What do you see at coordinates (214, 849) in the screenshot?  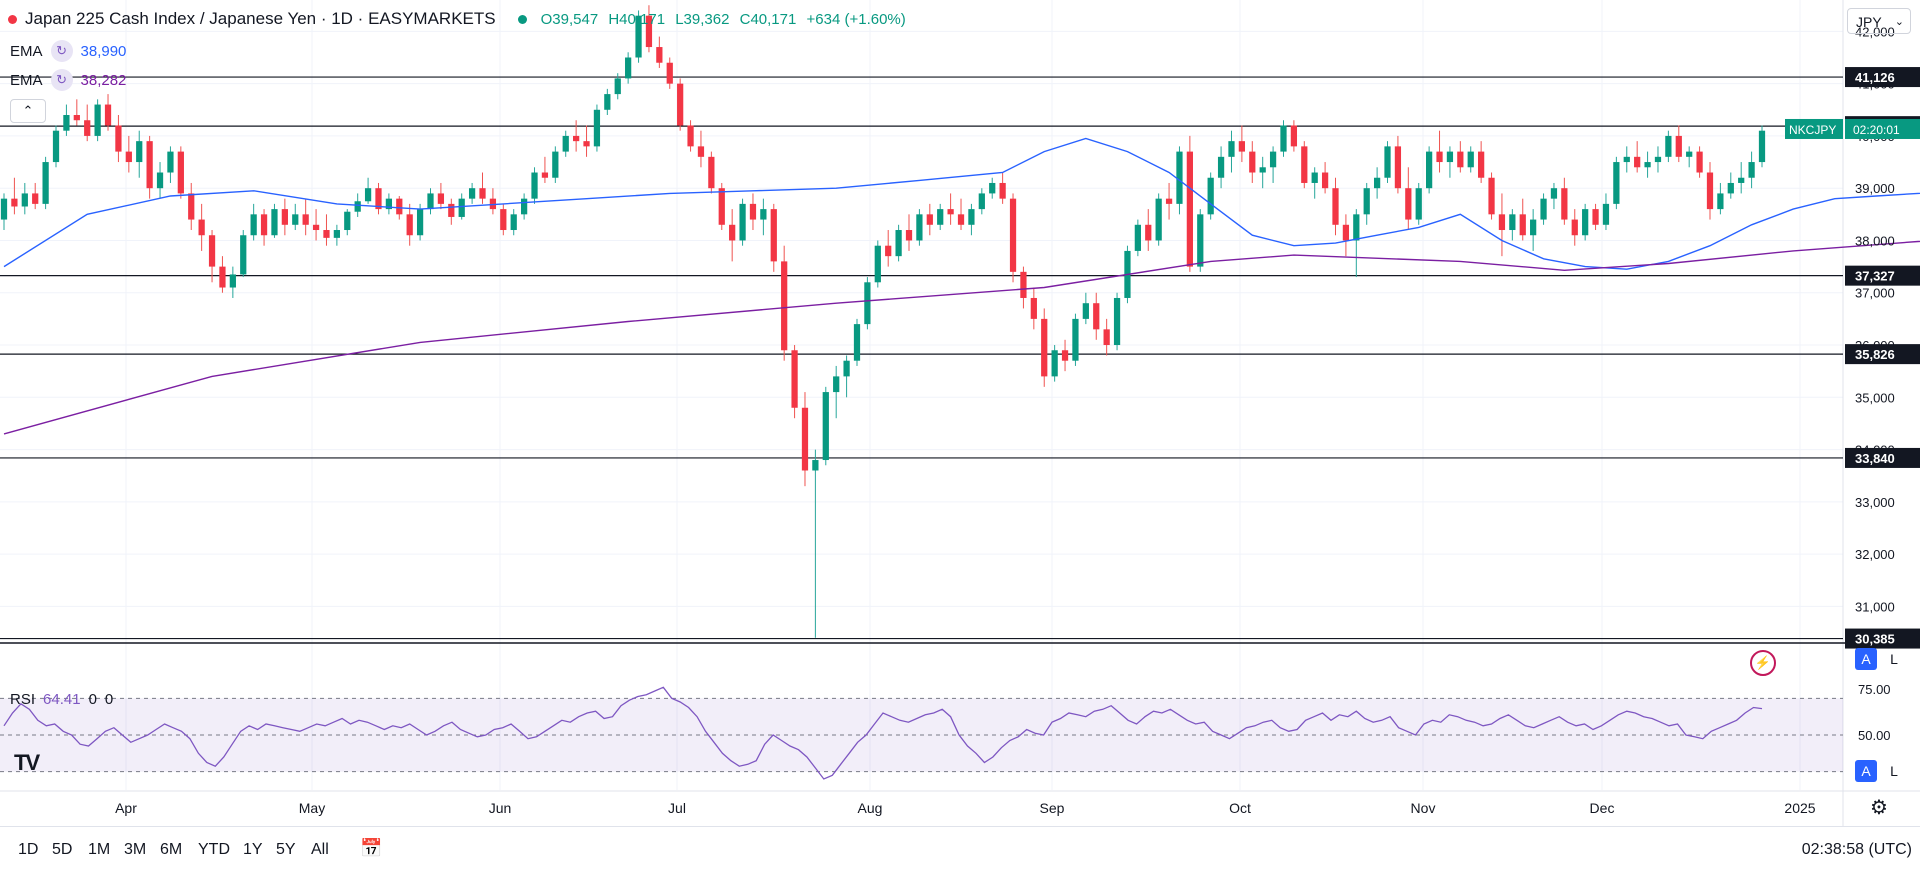 I see `timeframe-ytd: YTD` at bounding box center [214, 849].